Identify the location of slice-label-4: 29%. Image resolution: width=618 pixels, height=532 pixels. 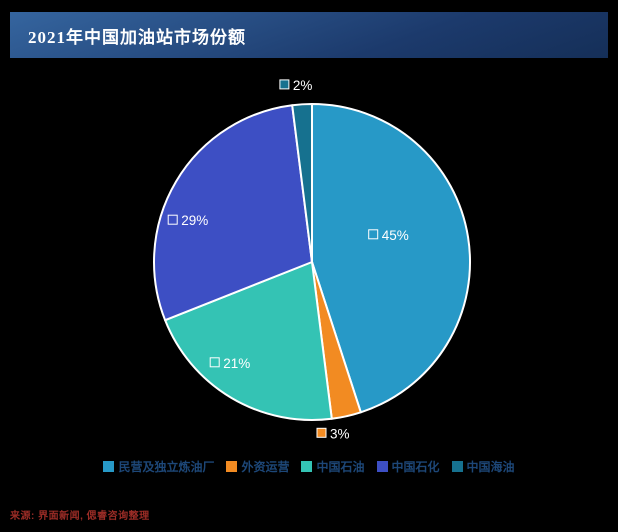
(187, 220).